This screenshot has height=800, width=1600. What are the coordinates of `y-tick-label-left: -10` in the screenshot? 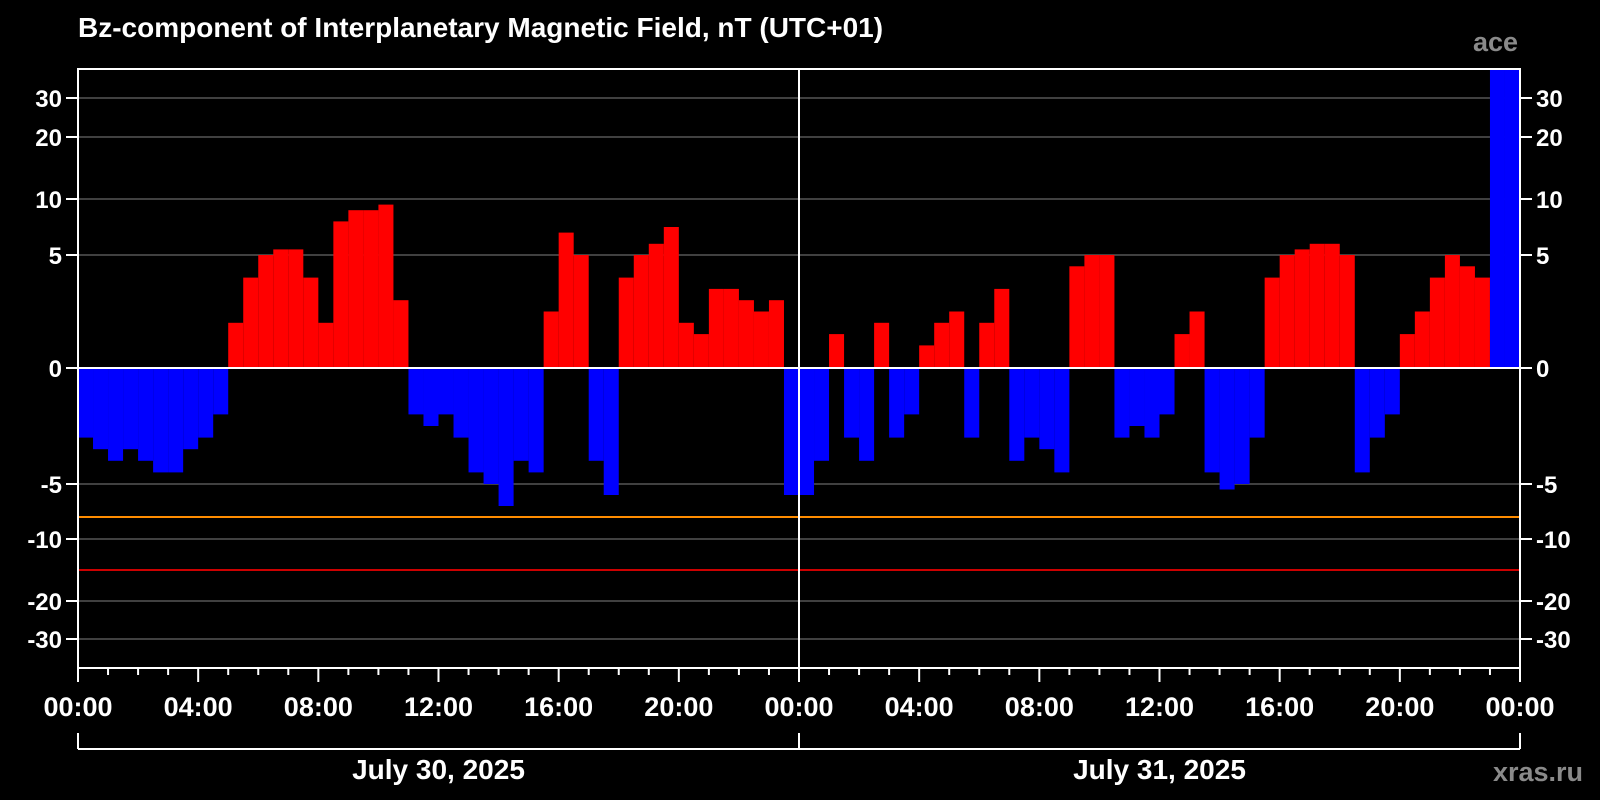 It's located at (44, 540).